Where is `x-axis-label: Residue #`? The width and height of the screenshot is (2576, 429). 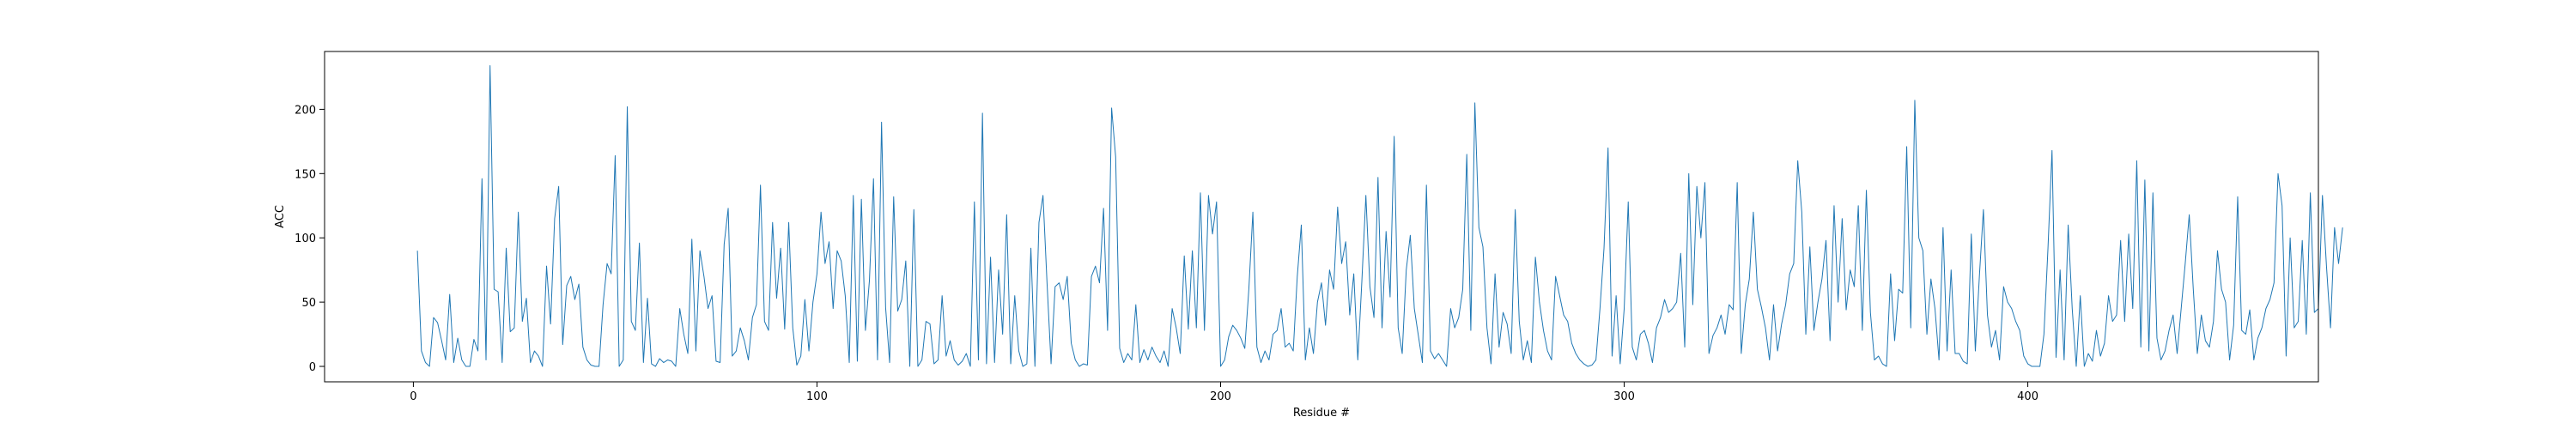
x-axis-label: Residue # is located at coordinates (1321, 414).